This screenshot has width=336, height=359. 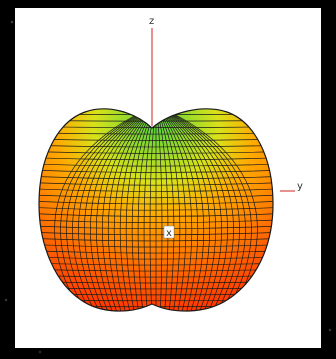 I want to click on y-axis-label: y, so click(x=300, y=186).